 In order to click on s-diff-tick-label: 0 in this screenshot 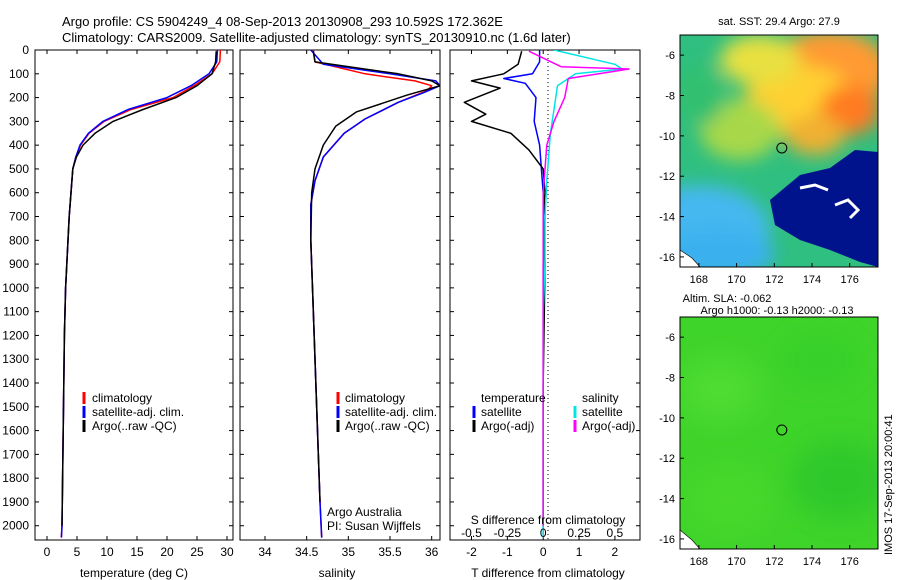, I will do `click(543, 533)`.